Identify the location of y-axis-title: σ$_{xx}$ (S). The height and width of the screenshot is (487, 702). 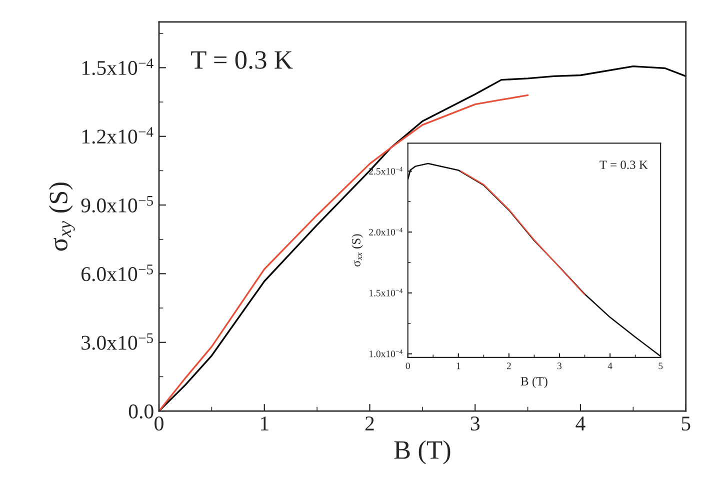
(357, 250).